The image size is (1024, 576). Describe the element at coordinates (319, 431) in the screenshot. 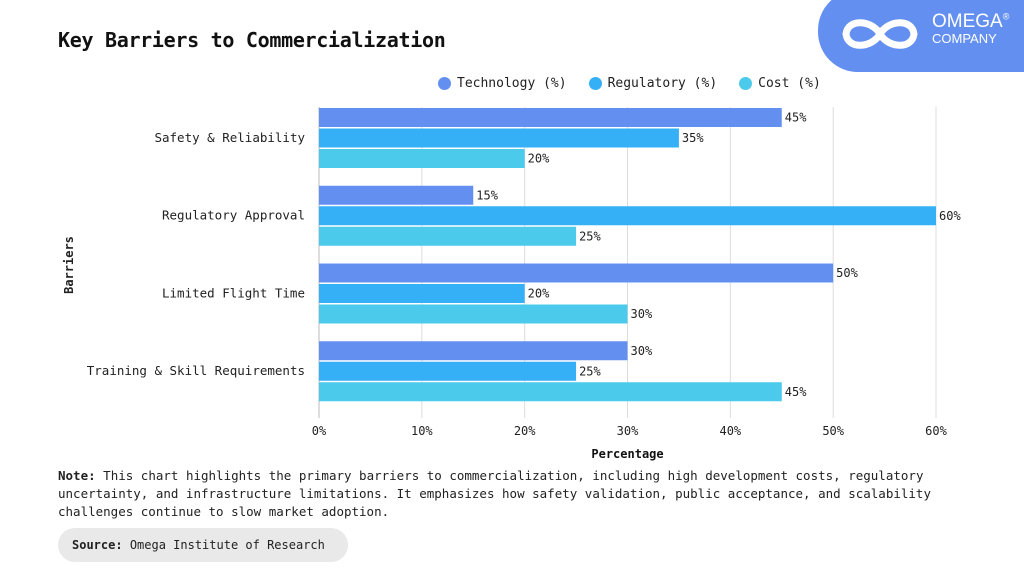

I see `x-tick-label: 0%` at that location.